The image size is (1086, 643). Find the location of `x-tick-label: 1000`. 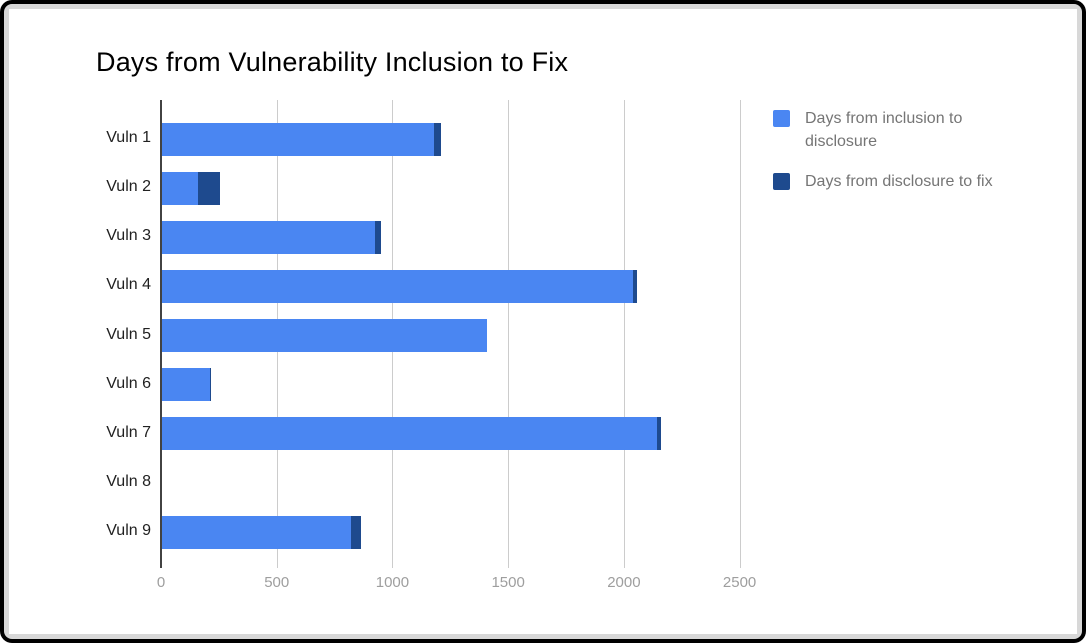

x-tick-label: 1000 is located at coordinates (392, 582).